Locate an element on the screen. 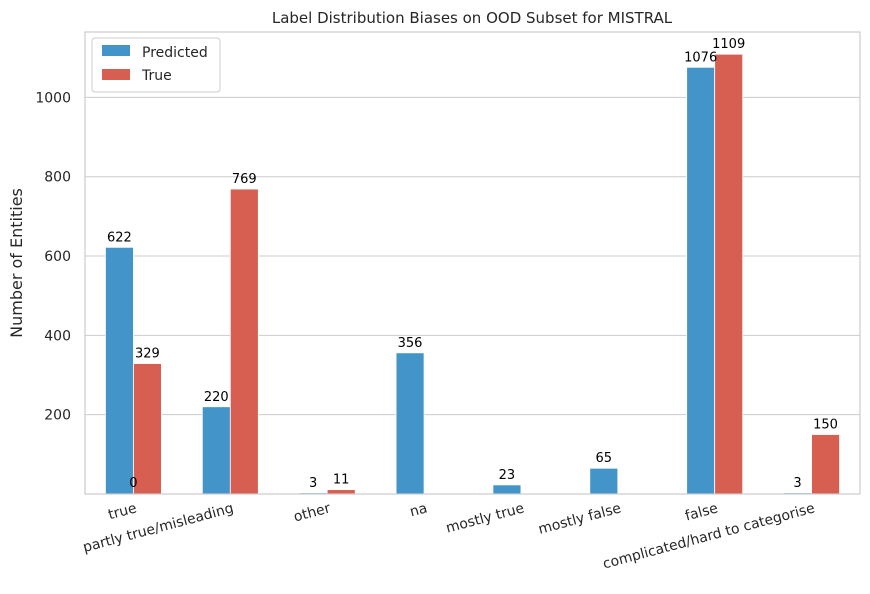  data-label-predicted-2: 3 is located at coordinates (313, 483).